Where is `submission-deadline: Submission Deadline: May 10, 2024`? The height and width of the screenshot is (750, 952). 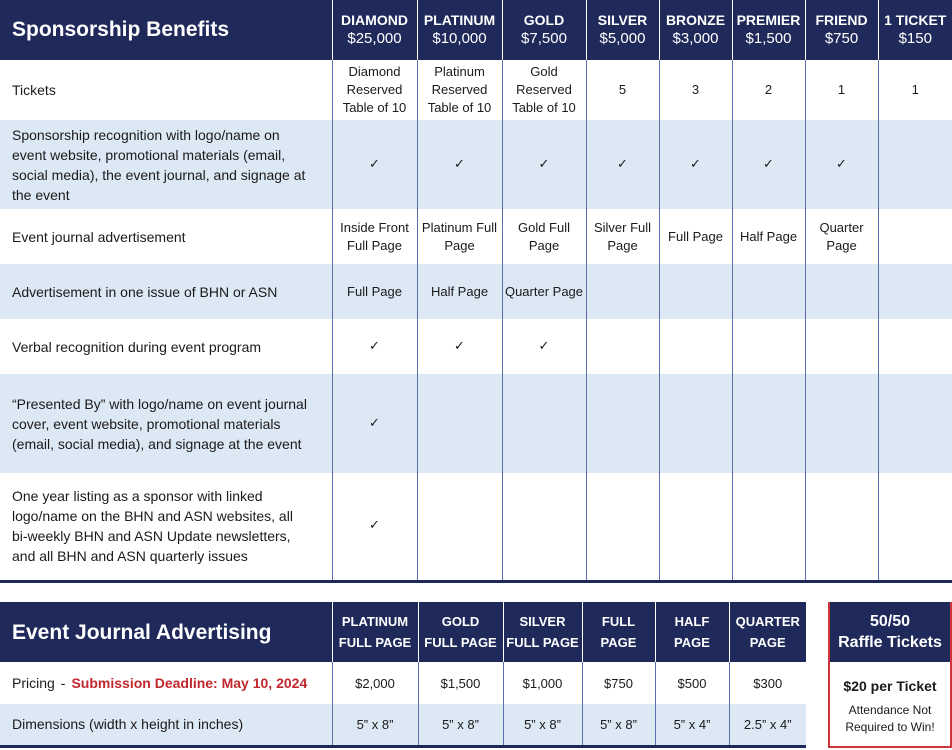
submission-deadline: Submission Deadline: May 10, 2024 is located at coordinates (189, 683).